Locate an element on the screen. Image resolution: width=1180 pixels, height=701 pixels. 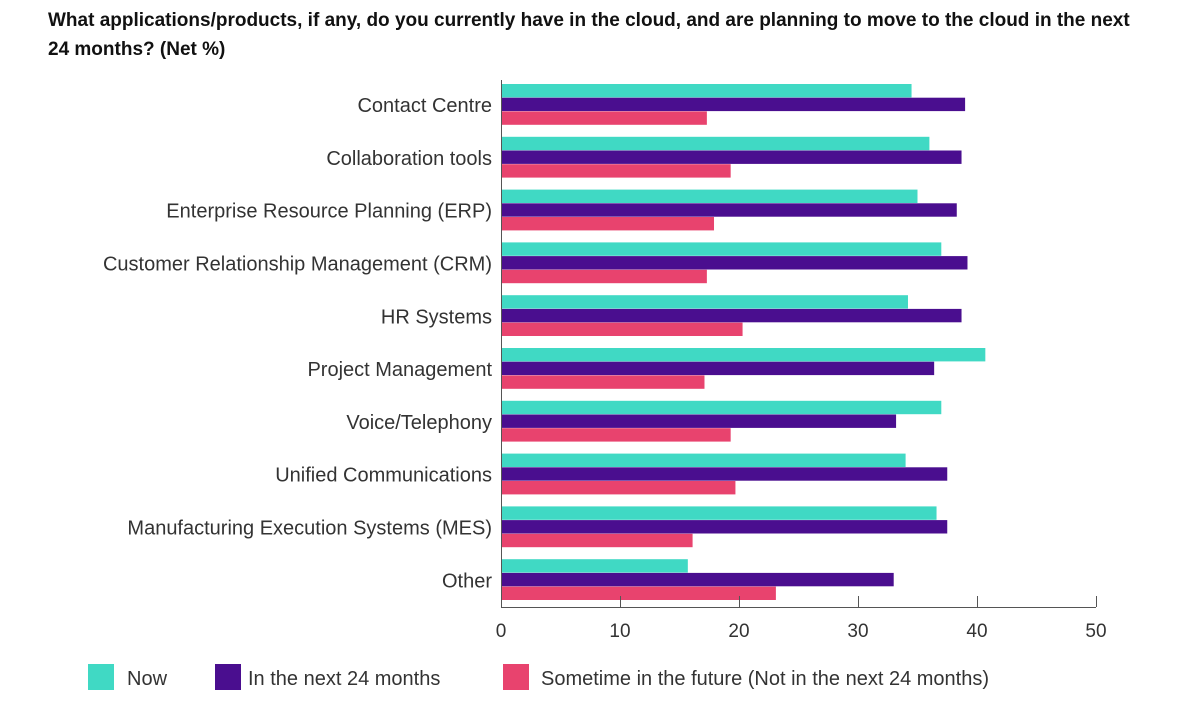
category-label: Collaboration tools is located at coordinates (409, 159).